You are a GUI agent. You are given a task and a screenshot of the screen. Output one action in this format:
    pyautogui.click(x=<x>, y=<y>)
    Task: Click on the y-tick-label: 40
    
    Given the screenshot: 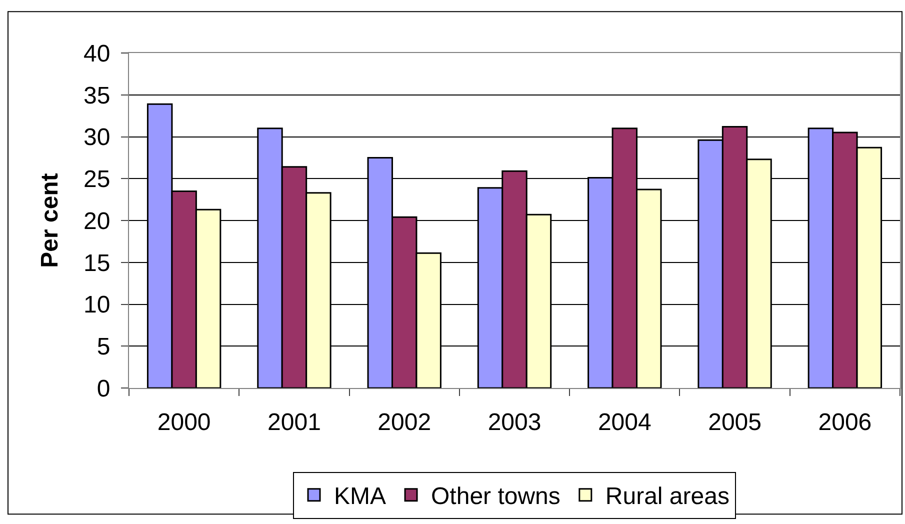 What is the action you would take?
    pyautogui.click(x=96, y=54)
    